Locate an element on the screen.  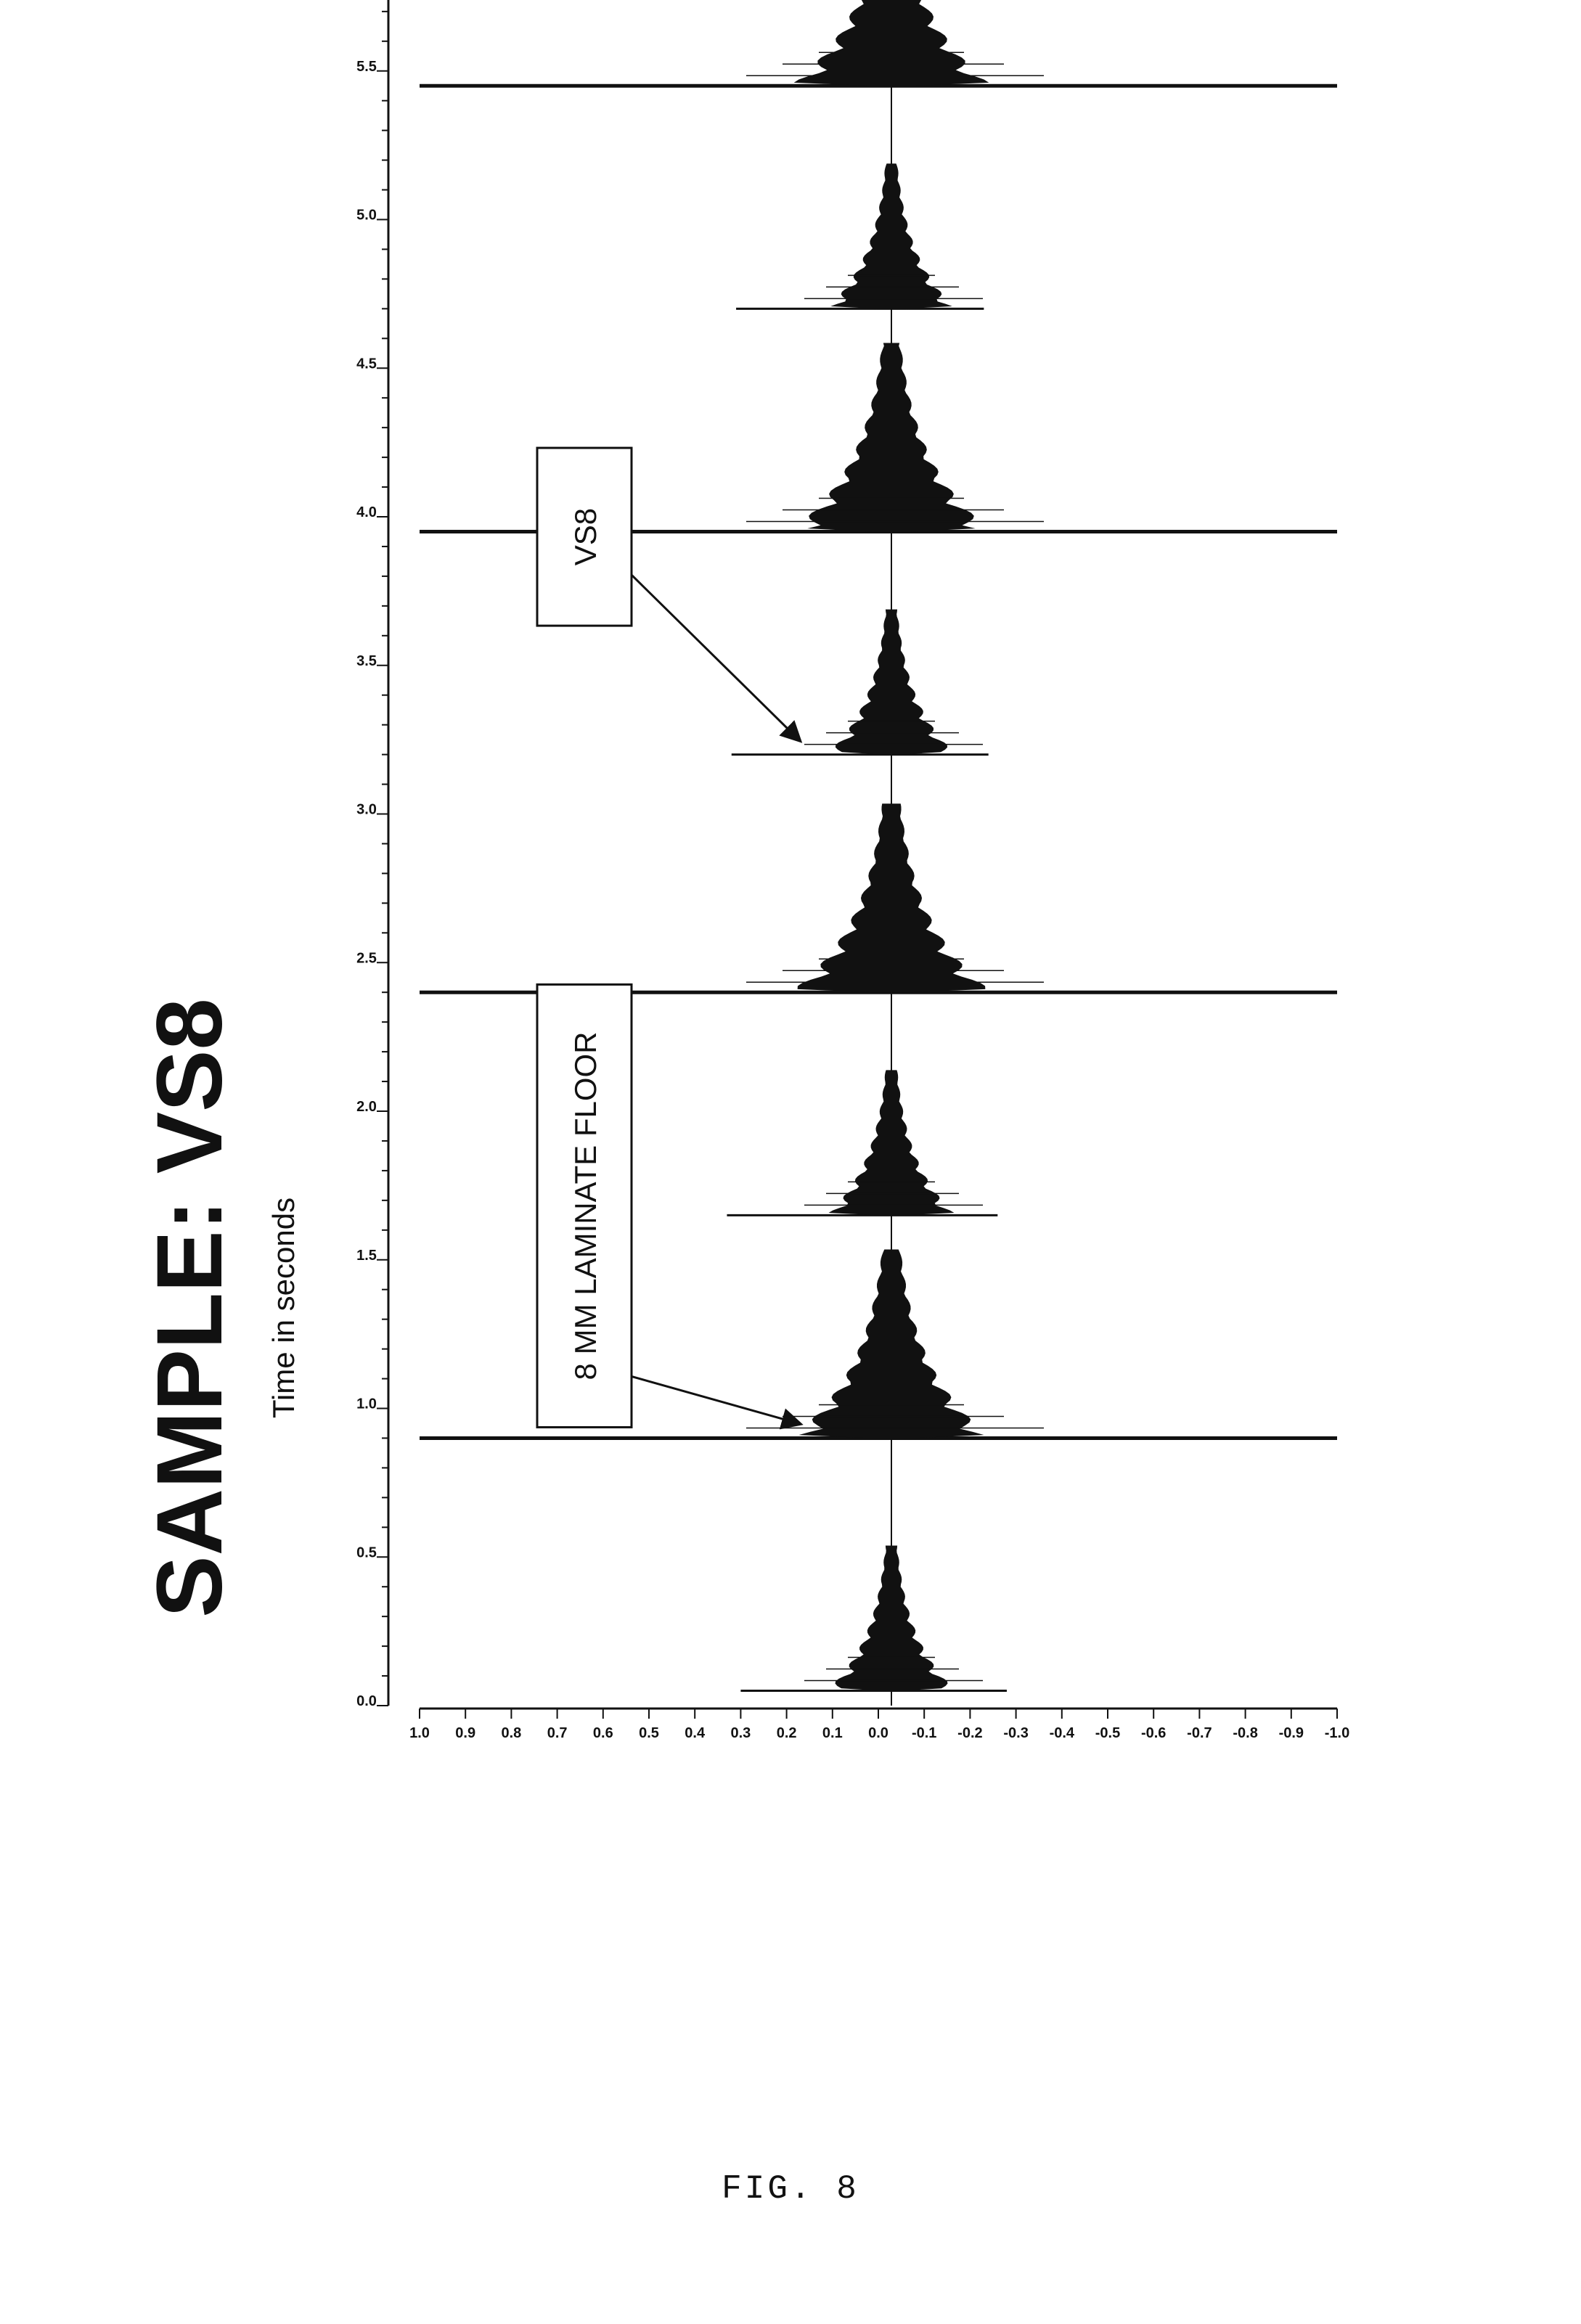
y-tick-label: -0.7 is located at coordinates (1199, 1733).